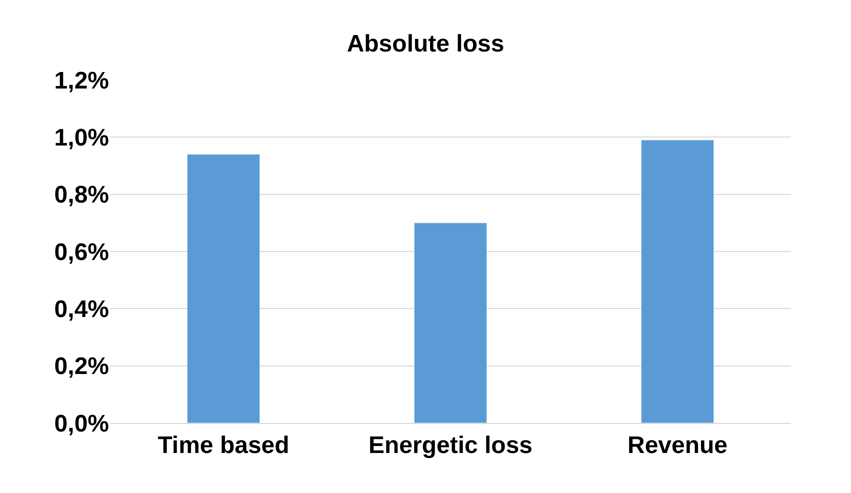 The image size is (851, 493). What do you see at coordinates (450, 445) in the screenshot?
I see `x-tick-label: Energetic loss` at bounding box center [450, 445].